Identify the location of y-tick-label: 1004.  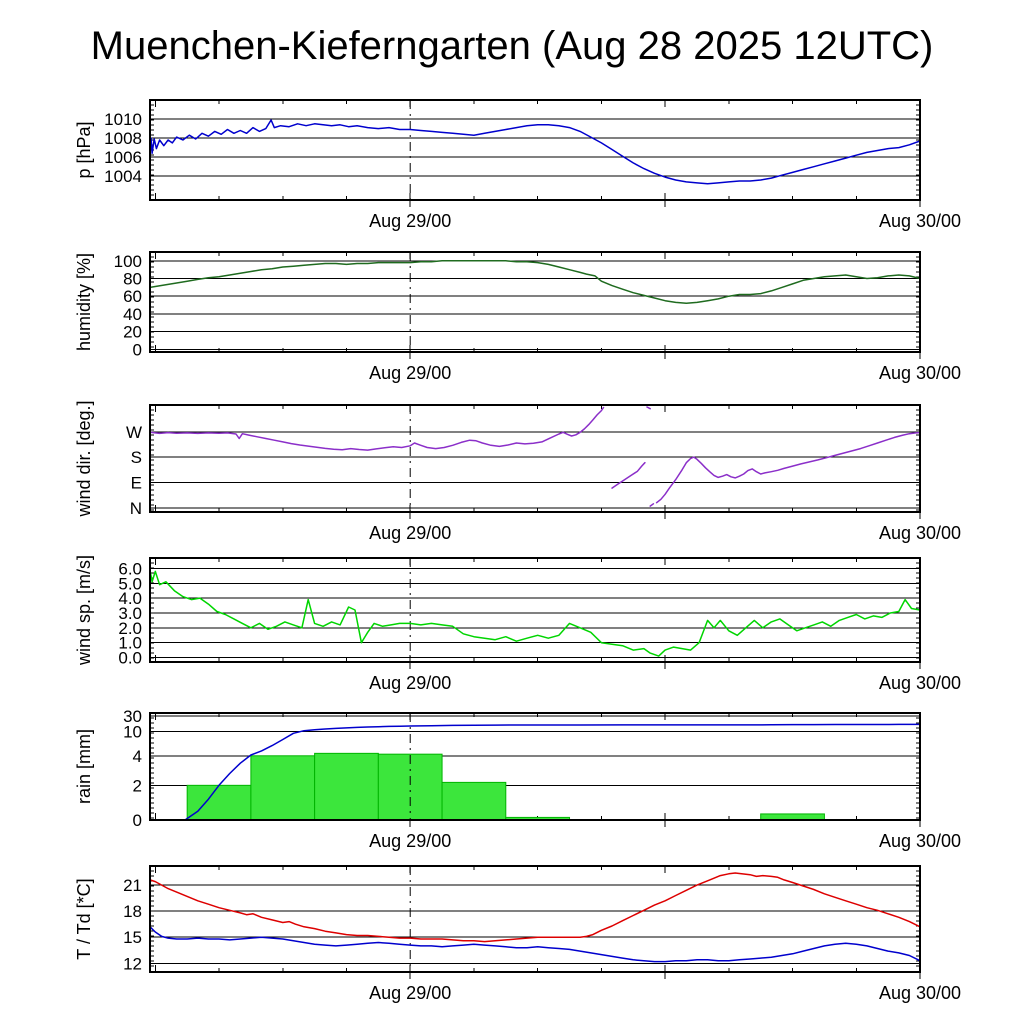
(123, 176).